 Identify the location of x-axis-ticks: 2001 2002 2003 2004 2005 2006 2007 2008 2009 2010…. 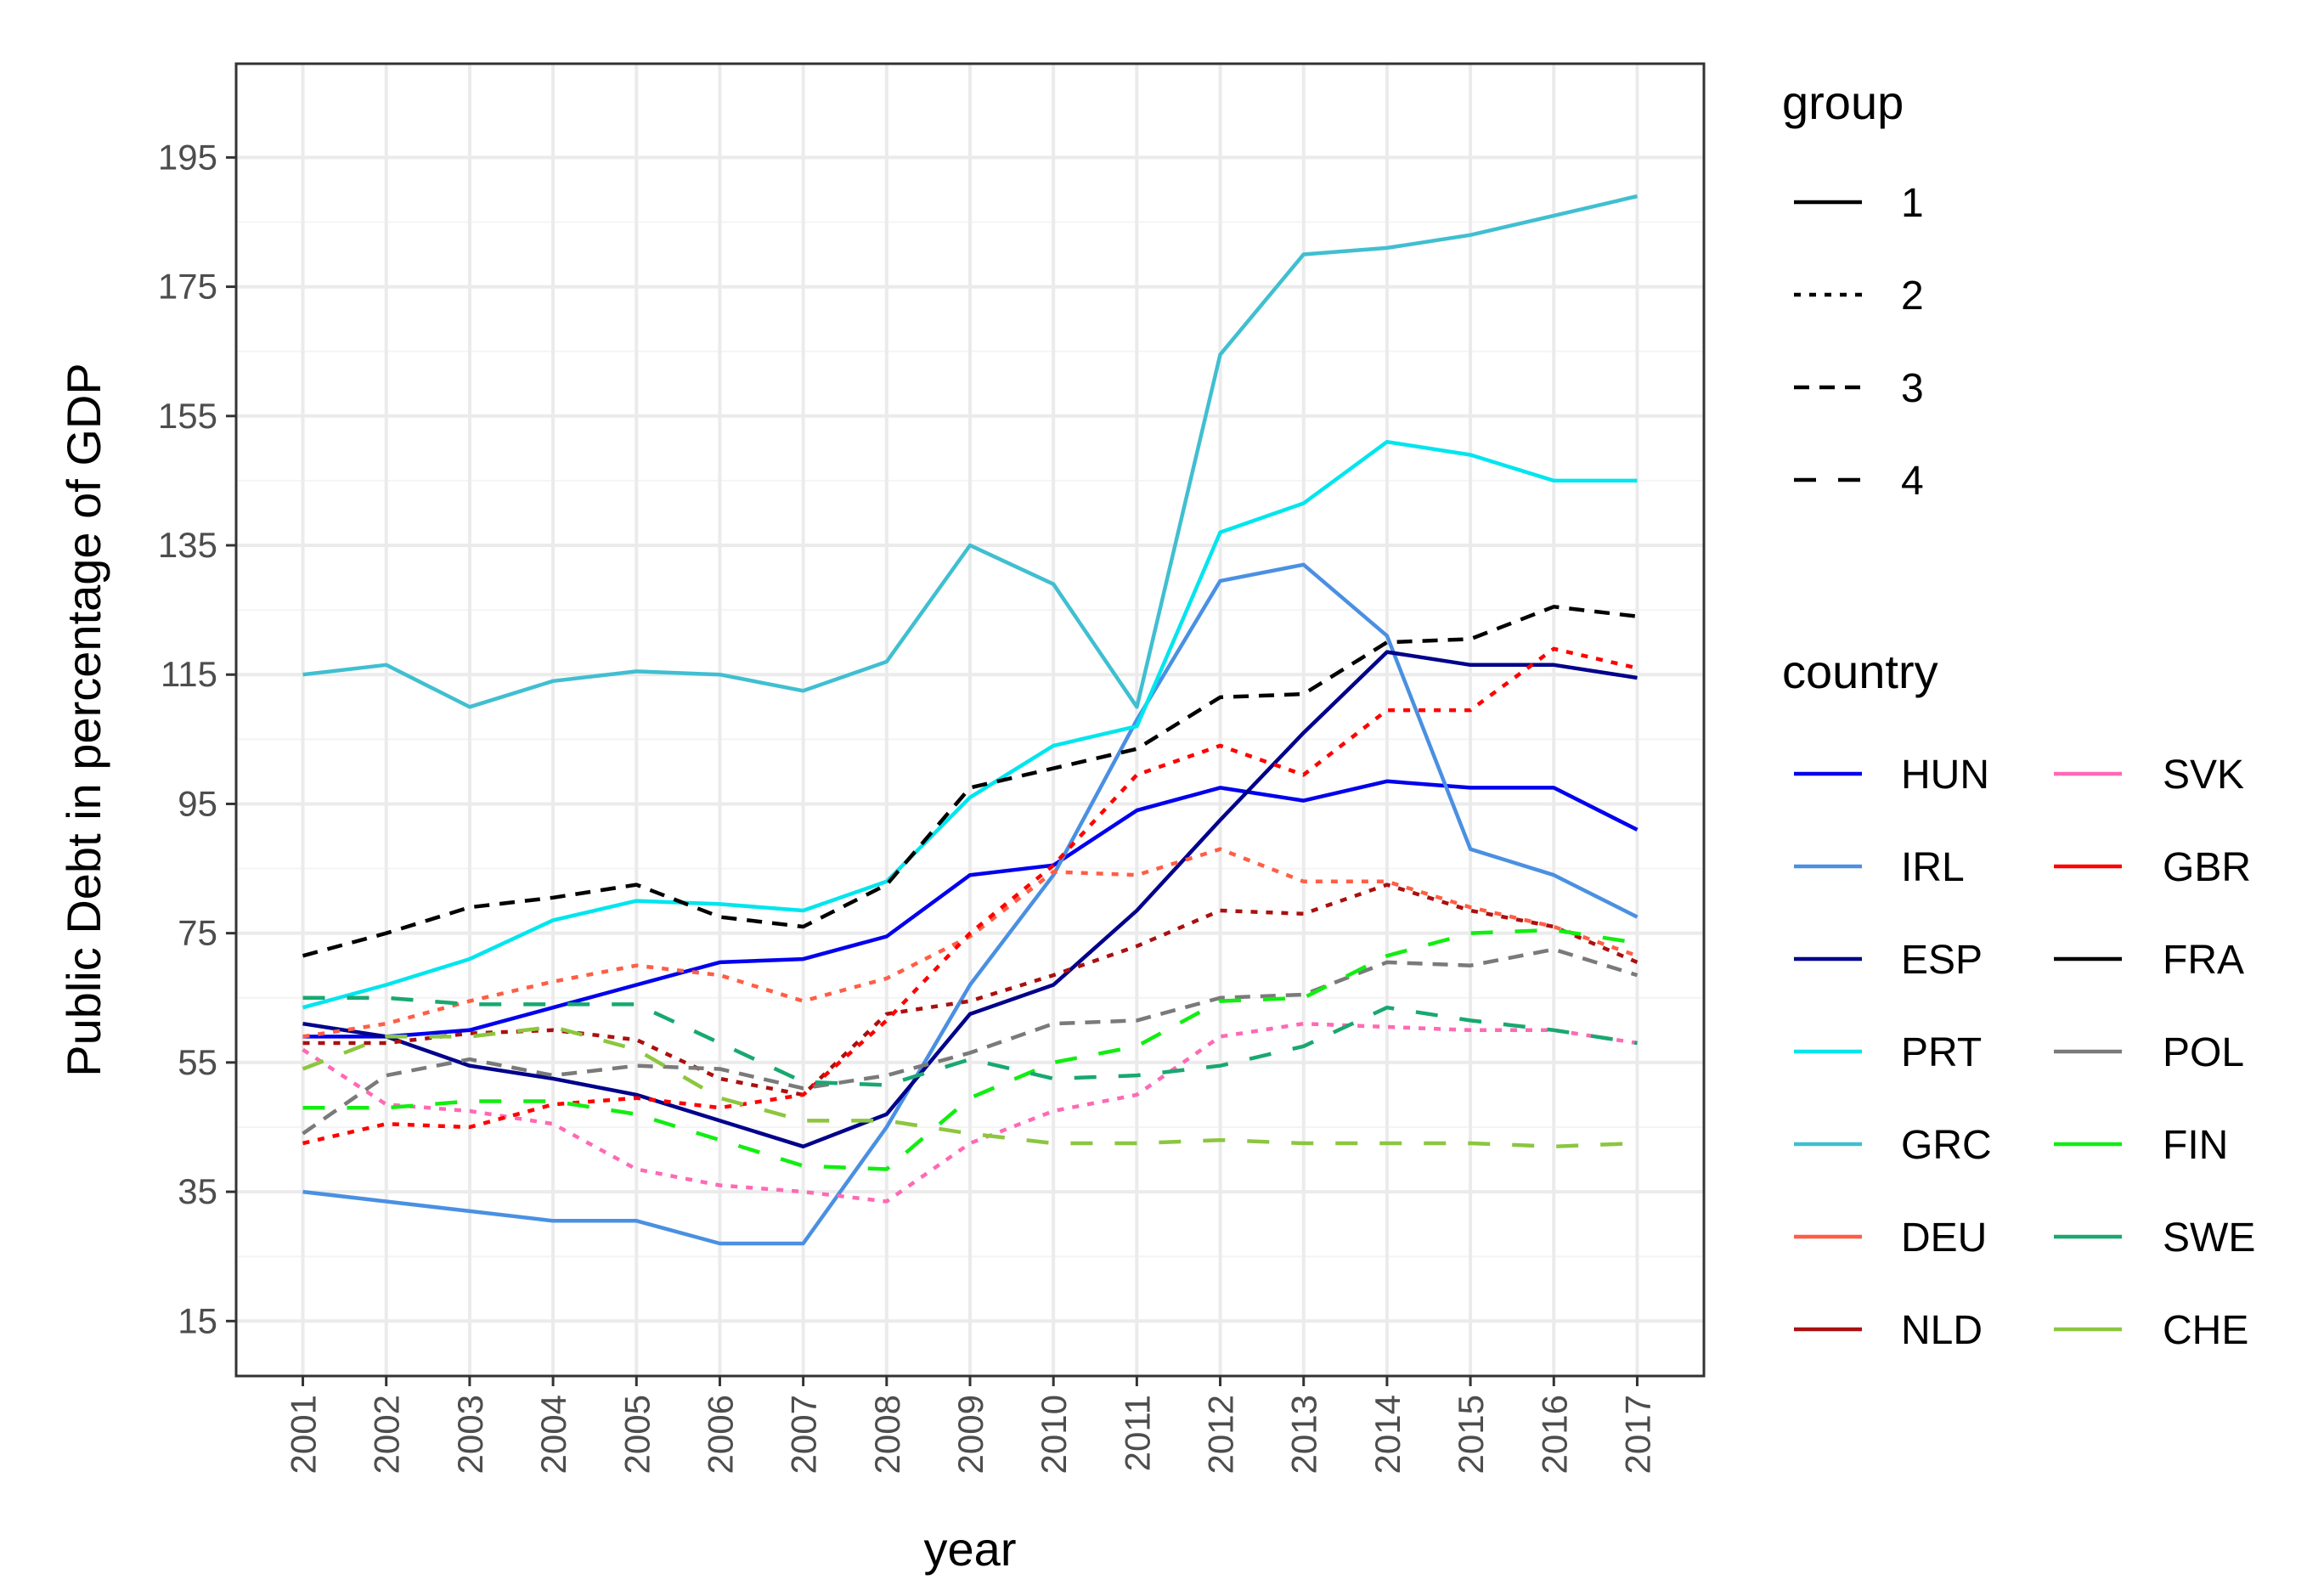
(970, 1425).